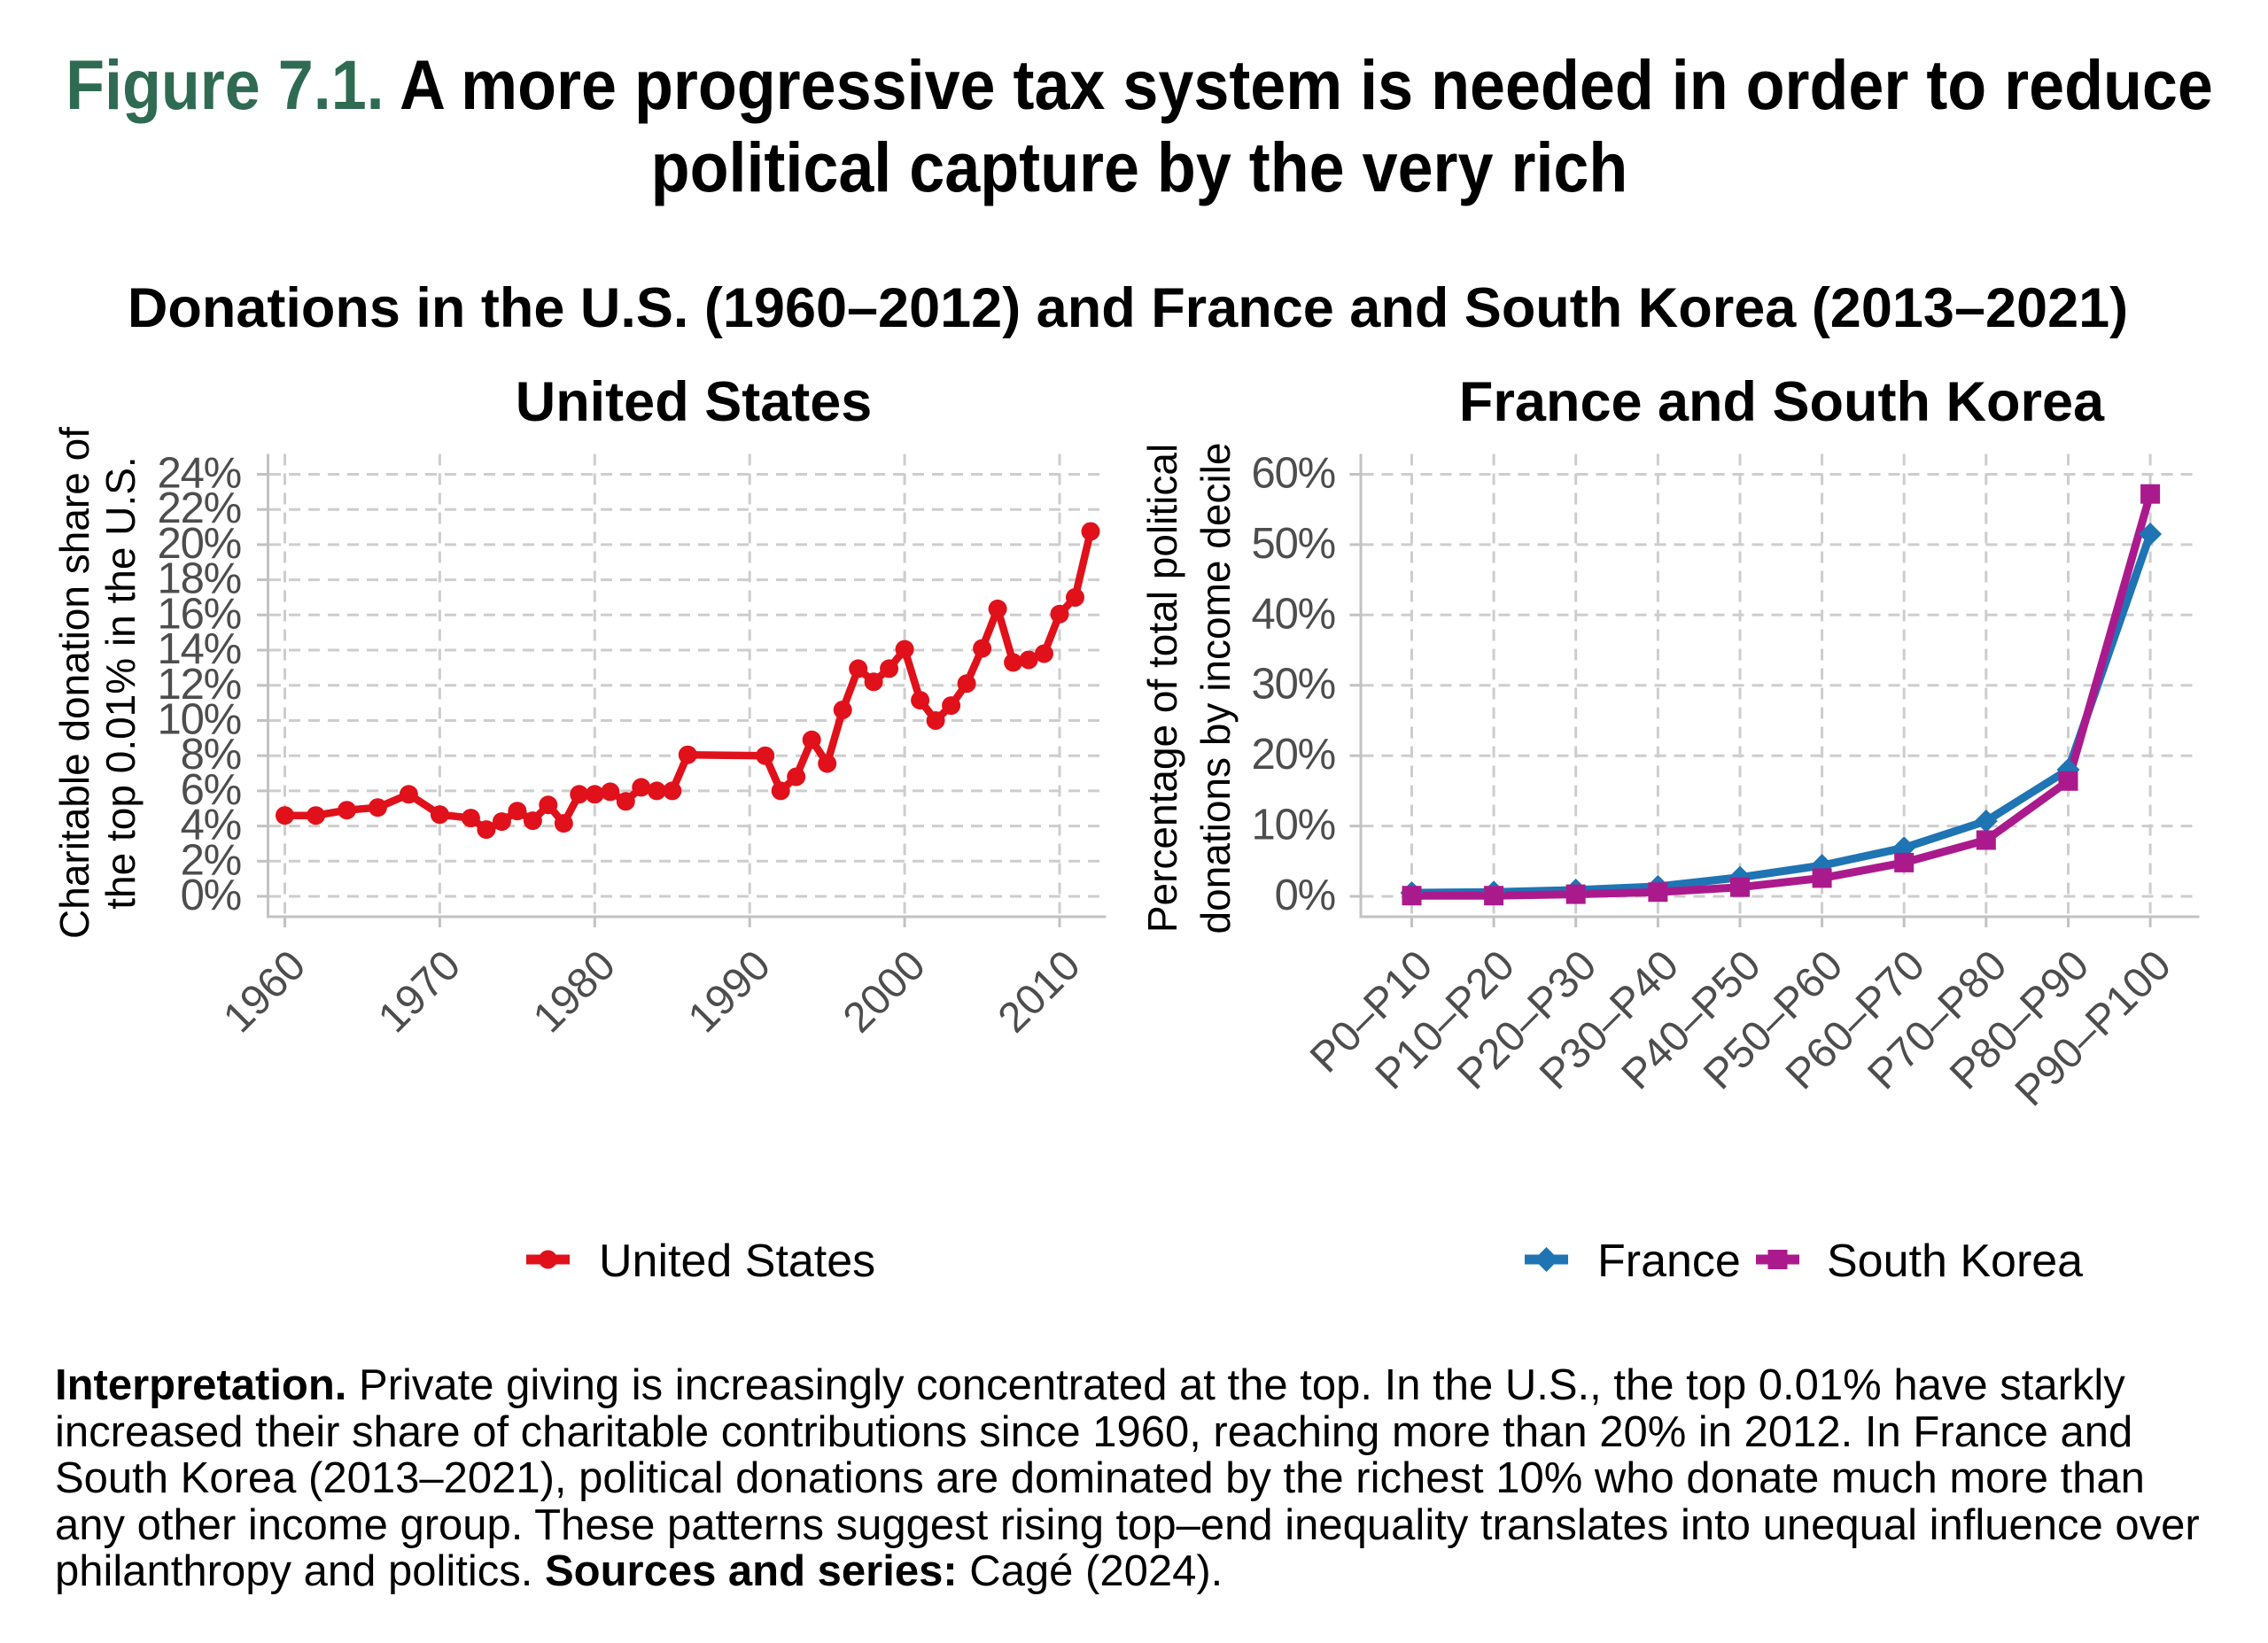  What do you see at coordinates (1955, 1262) in the screenshot?
I see `svg-text: South Korea` at bounding box center [1955, 1262].